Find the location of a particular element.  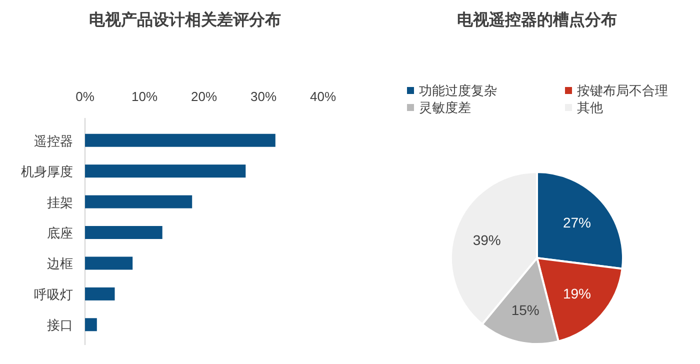

x-tick-label: 30% is located at coordinates (263, 96).